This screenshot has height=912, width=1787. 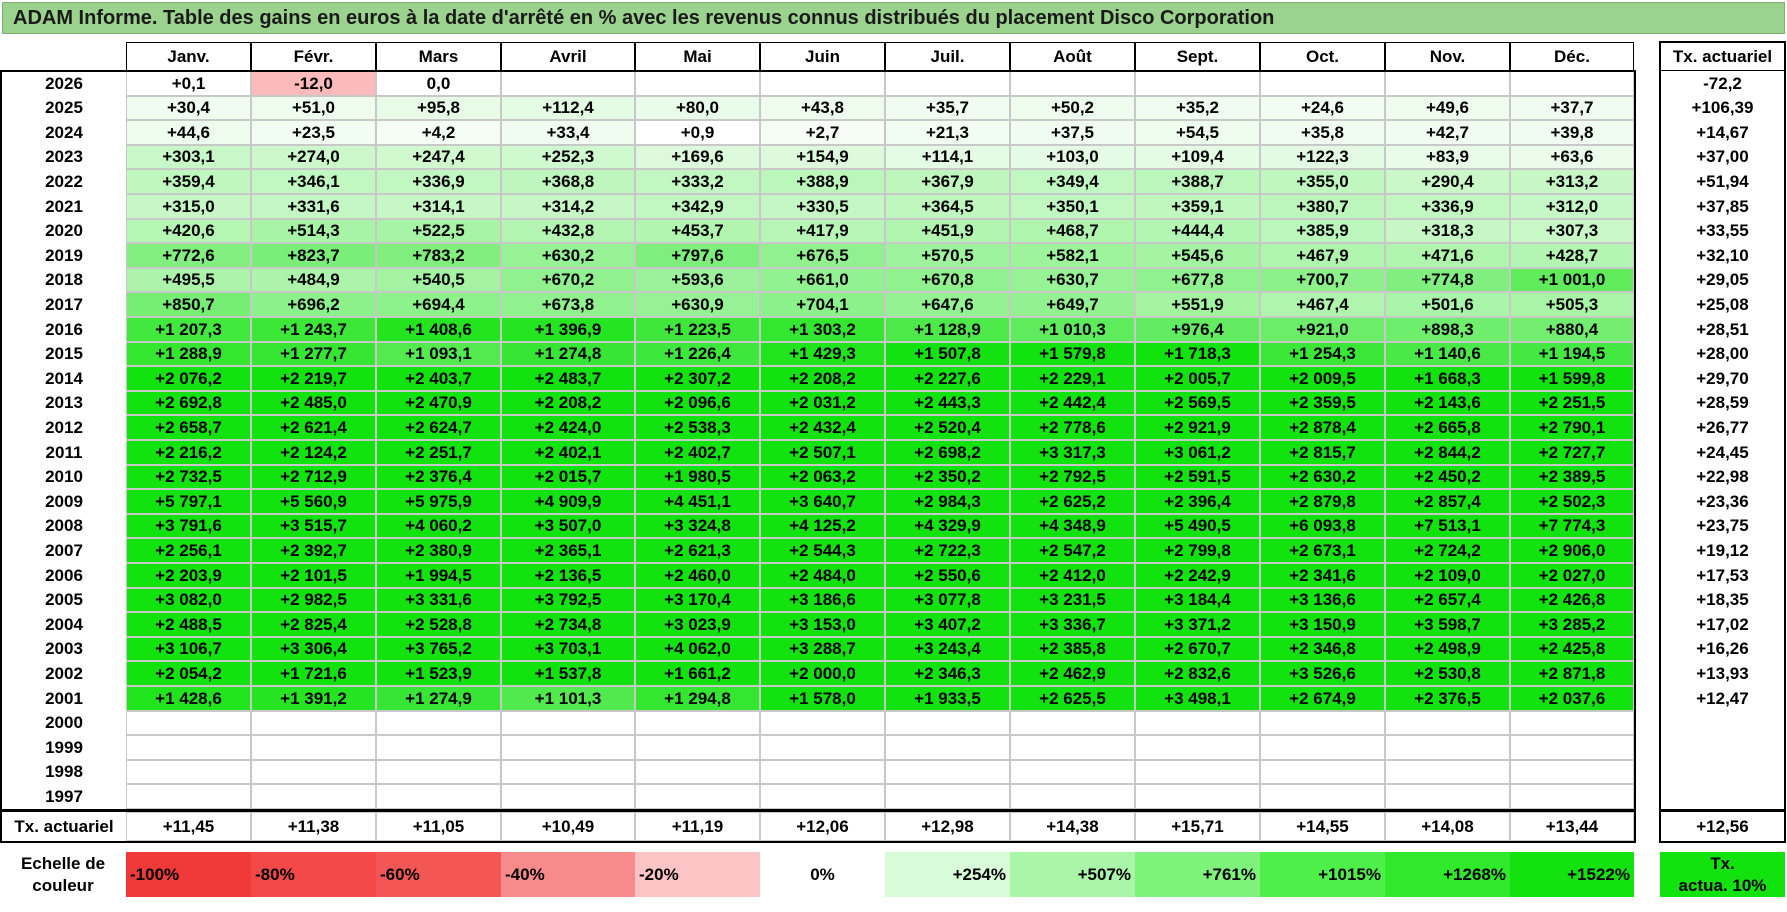 What do you see at coordinates (697, 673) in the screenshot?
I see `table-cell: +1 661,2` at bounding box center [697, 673].